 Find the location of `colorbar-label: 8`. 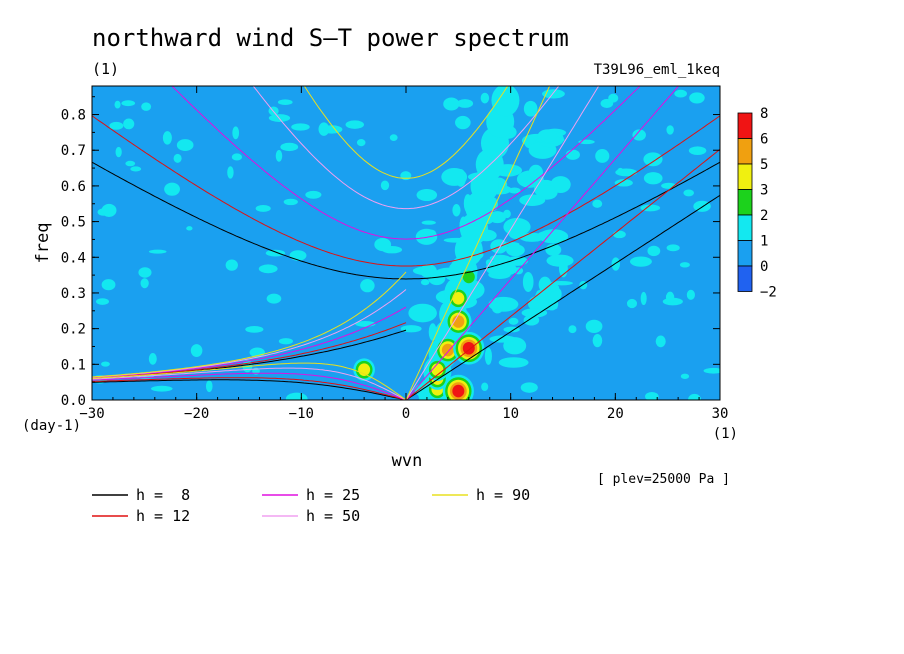

colorbar-label: 8 is located at coordinates (764, 114).